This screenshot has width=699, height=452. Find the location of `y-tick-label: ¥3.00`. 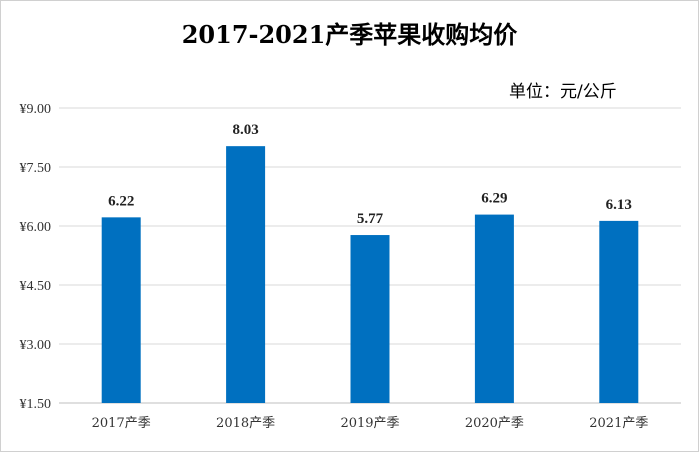

y-tick-label: ¥3.00 is located at coordinates (36, 345).